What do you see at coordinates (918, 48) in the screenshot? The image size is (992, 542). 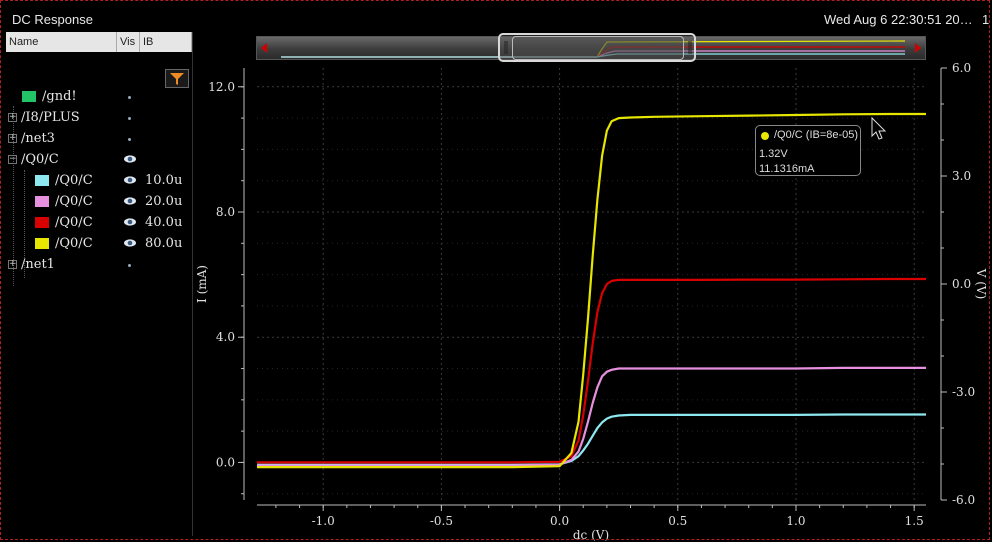 I see `scroll-right-icon` at bounding box center [918, 48].